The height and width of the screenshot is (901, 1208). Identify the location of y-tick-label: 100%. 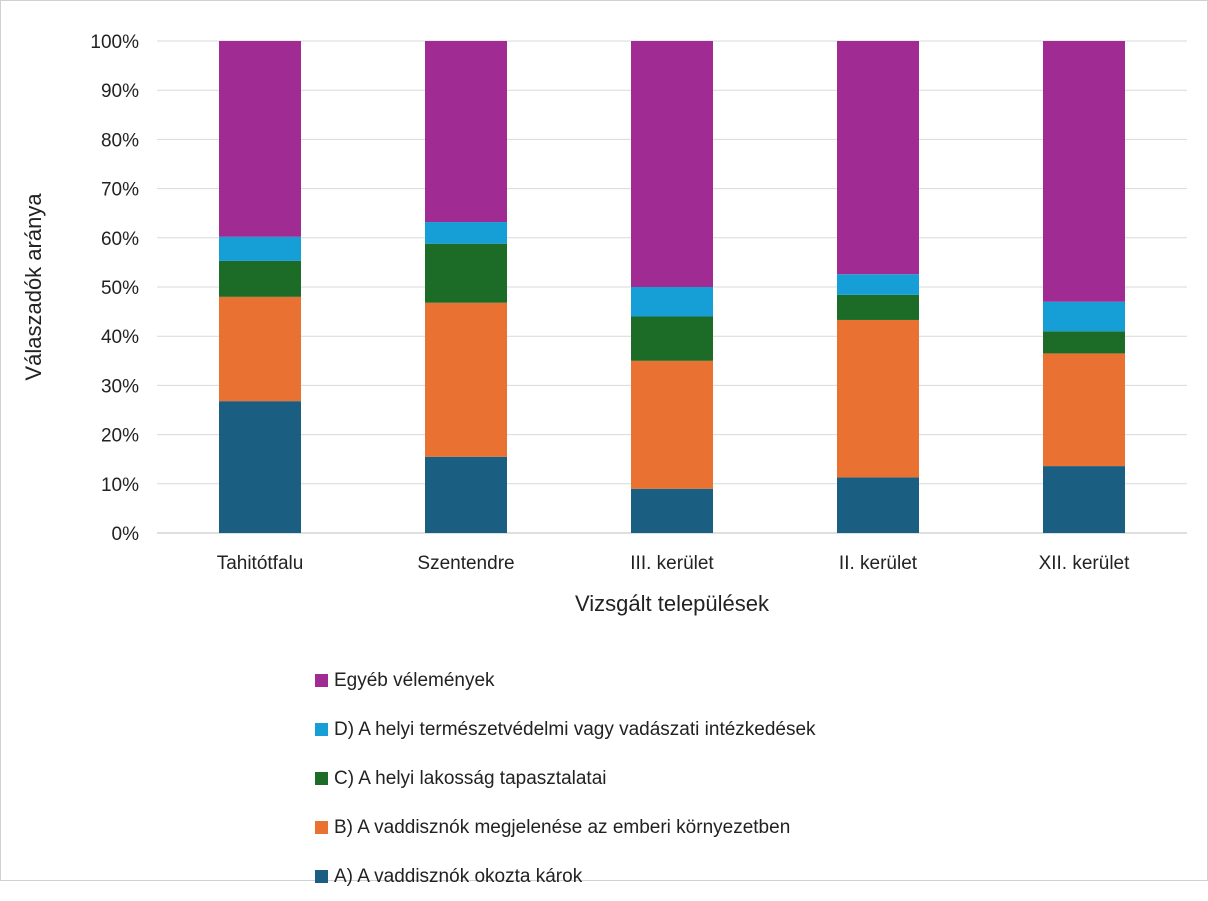
(114, 42).